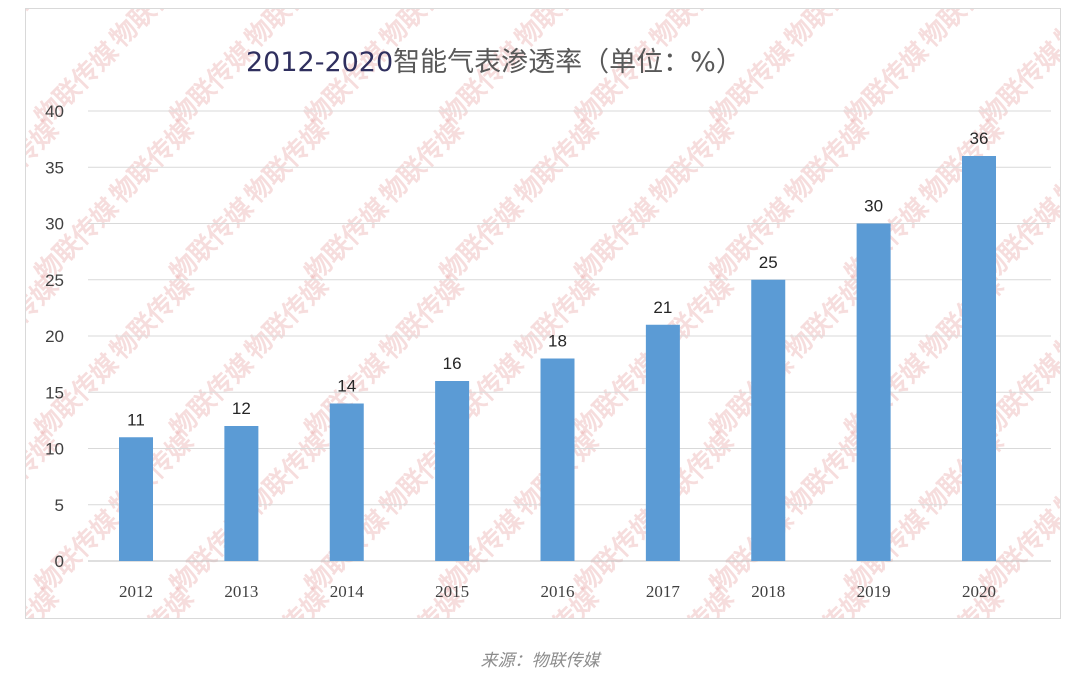 The width and height of the screenshot is (1080, 680). What do you see at coordinates (54, 280) in the screenshot?
I see `y-tick-label: 25` at bounding box center [54, 280].